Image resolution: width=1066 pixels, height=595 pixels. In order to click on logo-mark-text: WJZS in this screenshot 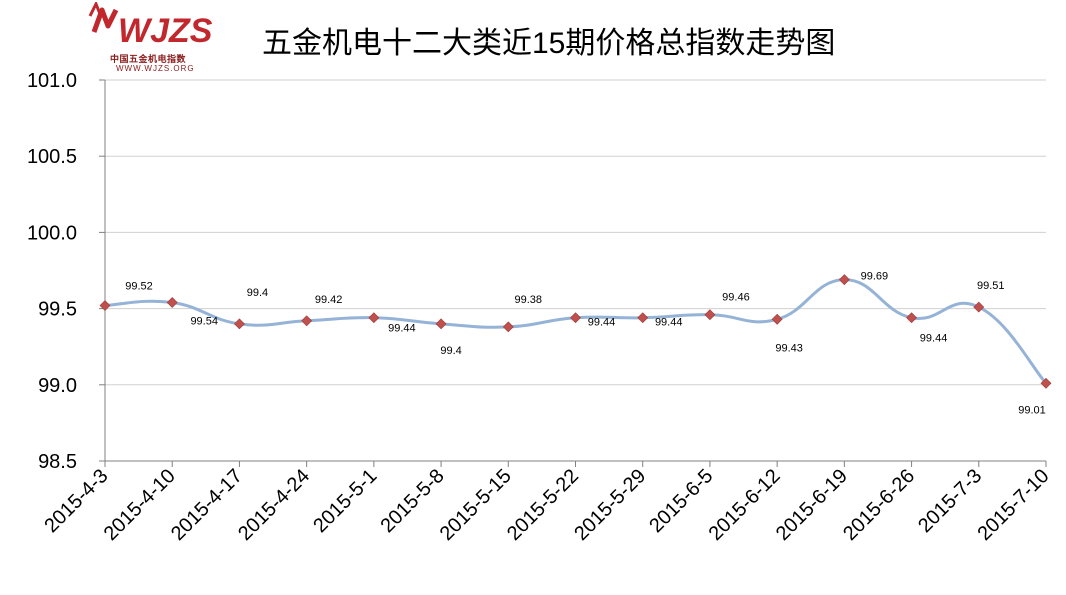, I will do `click(165, 31)`.